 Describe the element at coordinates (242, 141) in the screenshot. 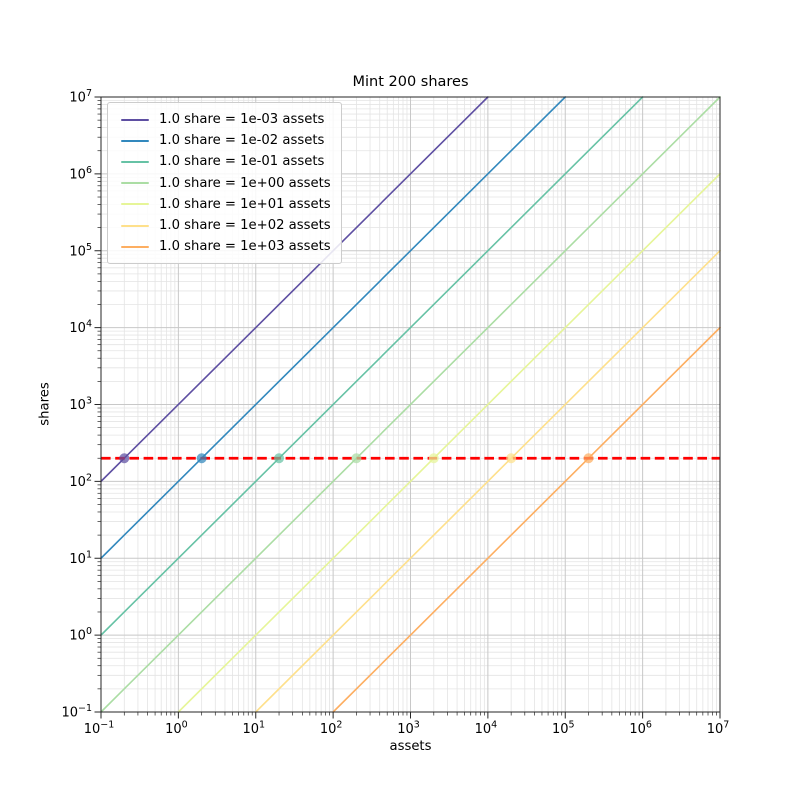

I see `legend-label: 1.0 share = 1e-02 assets` at that location.